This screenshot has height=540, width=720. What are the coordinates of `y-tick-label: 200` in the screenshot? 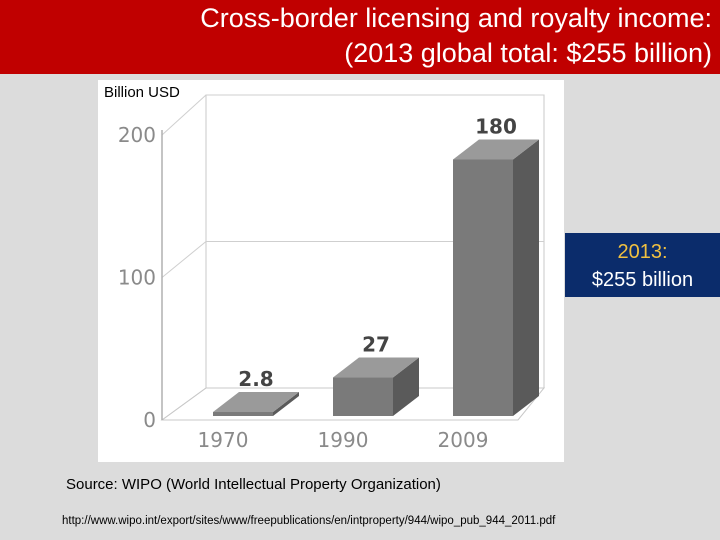 It's located at (137, 135).